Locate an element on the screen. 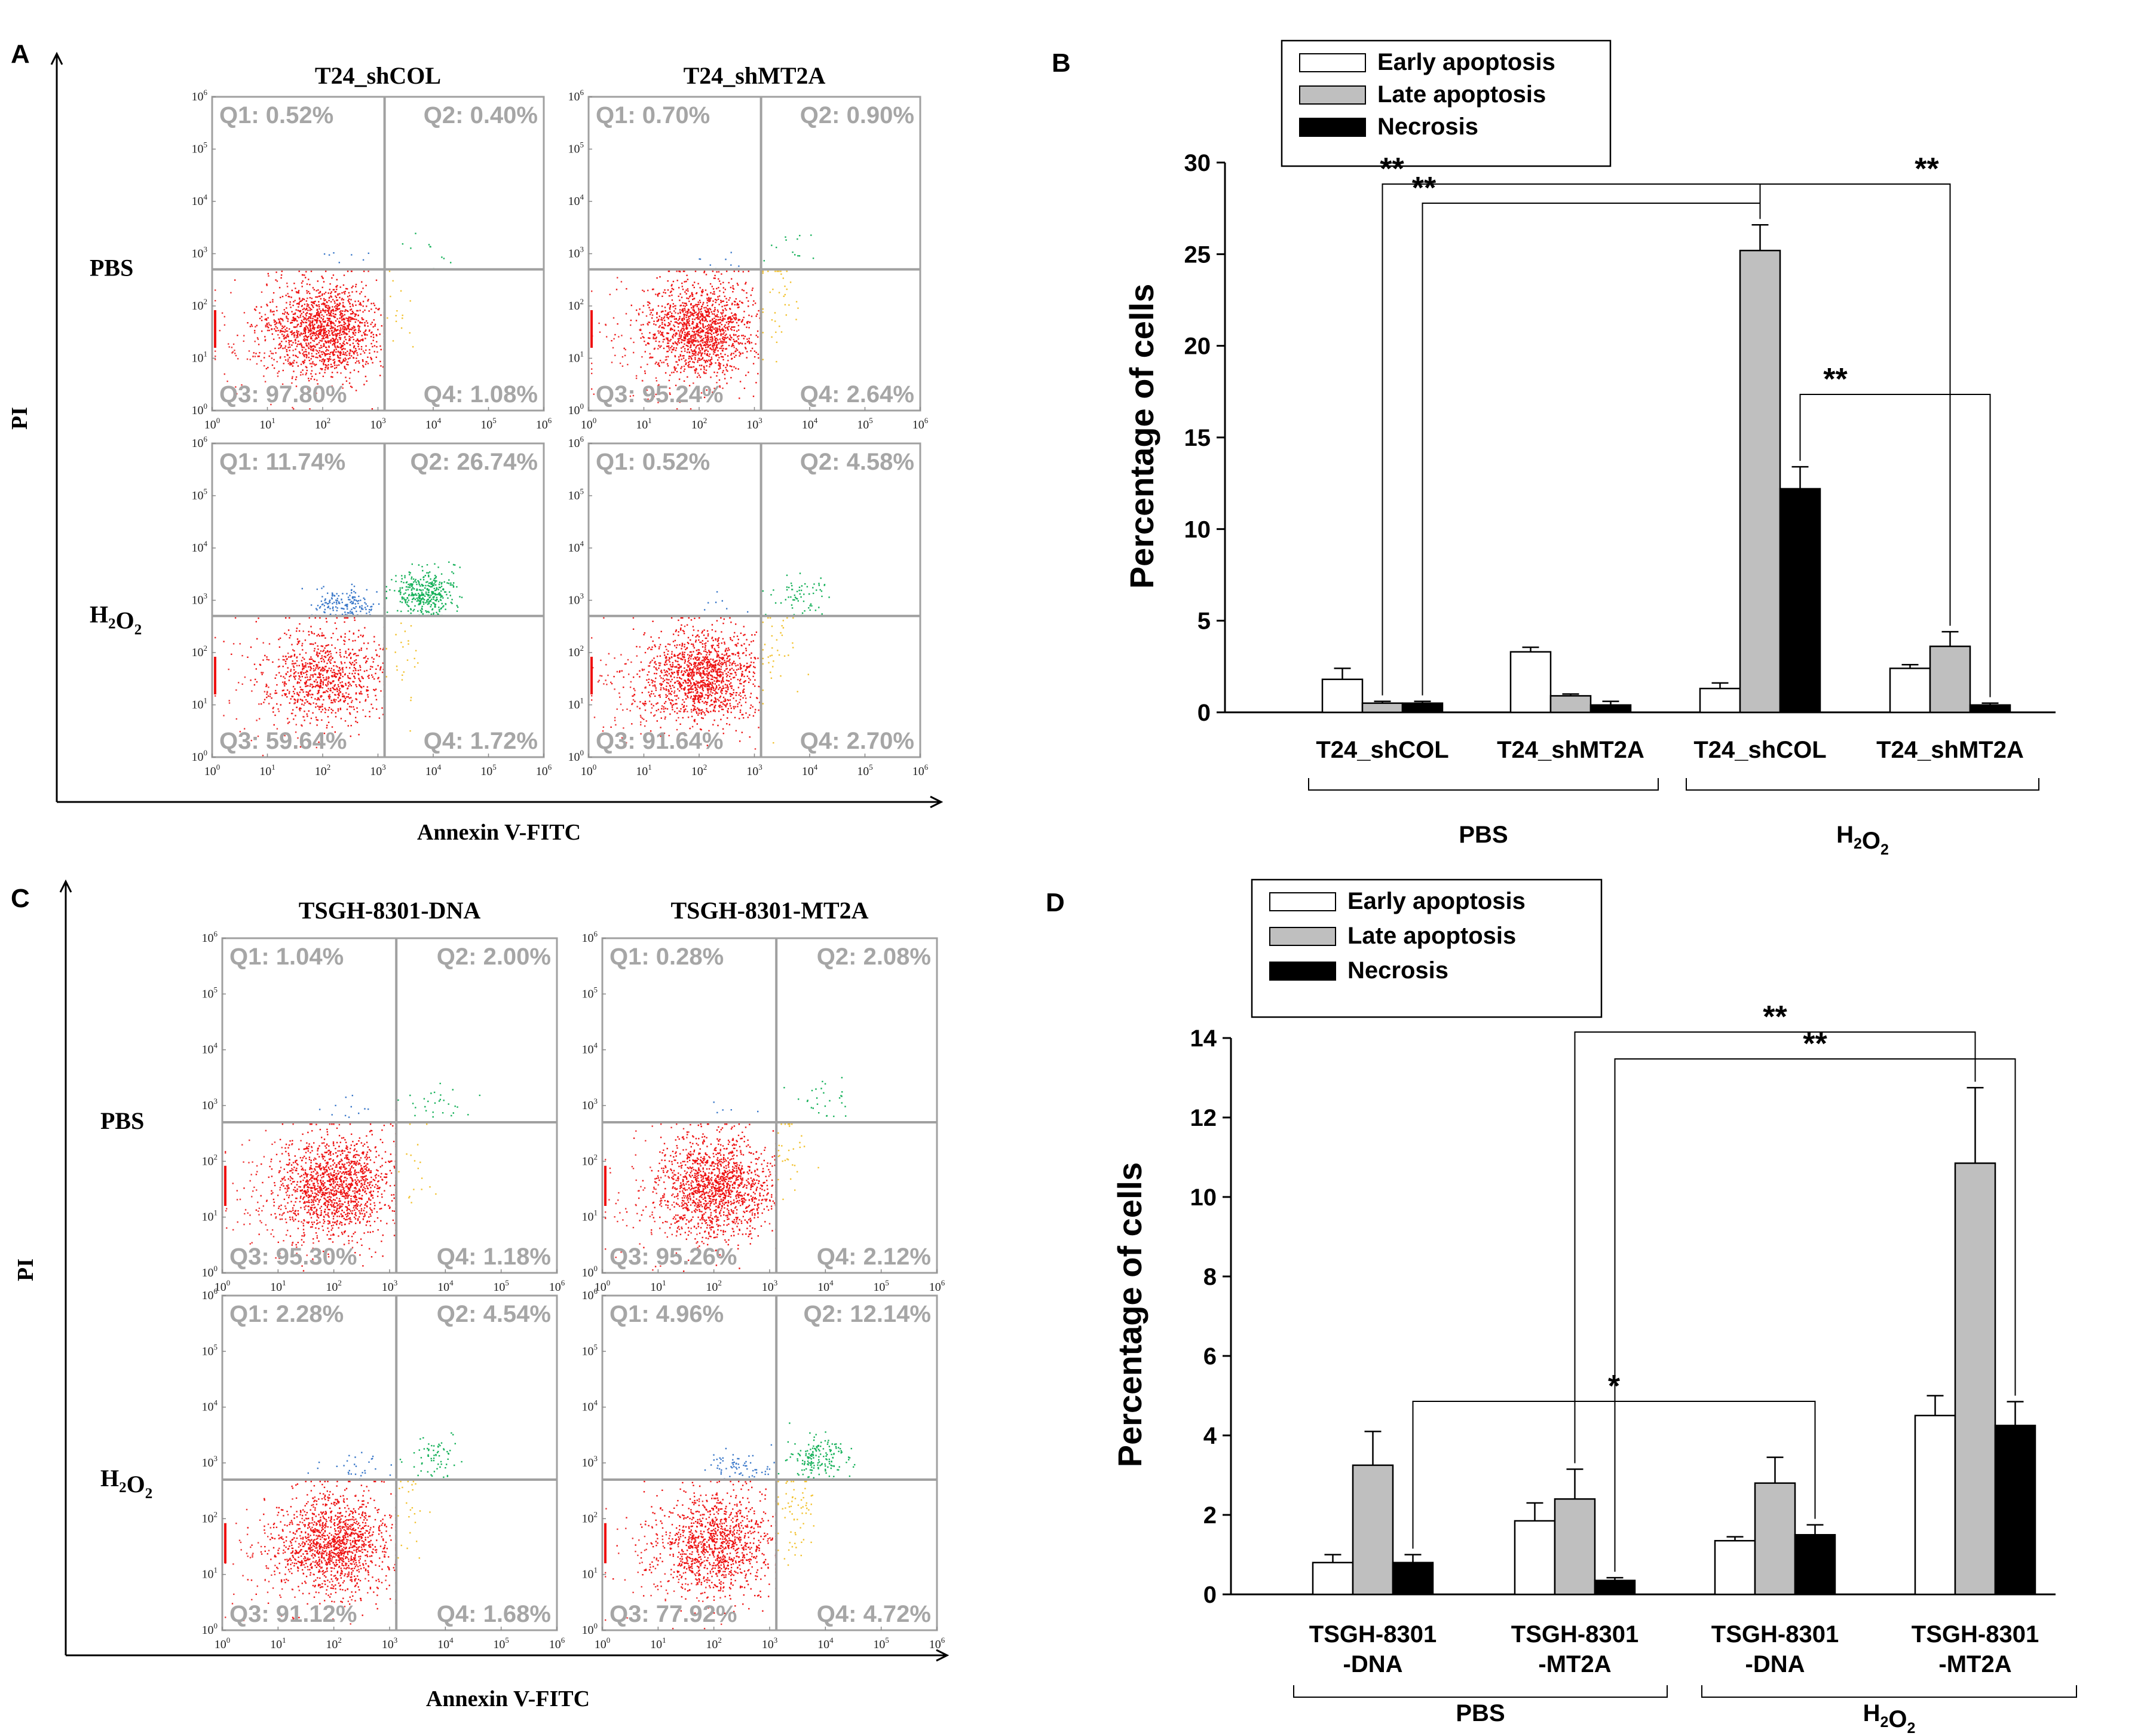 The width and height of the screenshot is (2144, 1736). row-title: H2O2 is located at coordinates (126, 1483).